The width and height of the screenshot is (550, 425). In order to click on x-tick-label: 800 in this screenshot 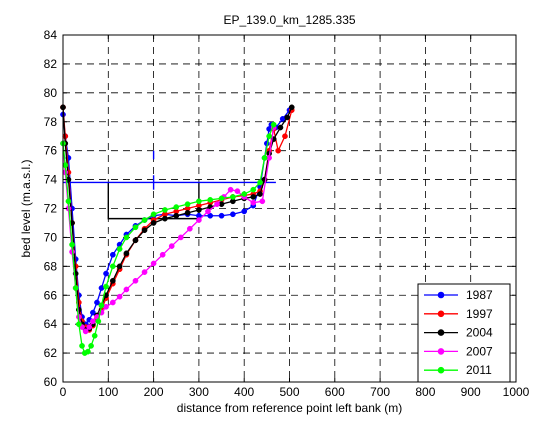, I will do `click(425, 392)`.